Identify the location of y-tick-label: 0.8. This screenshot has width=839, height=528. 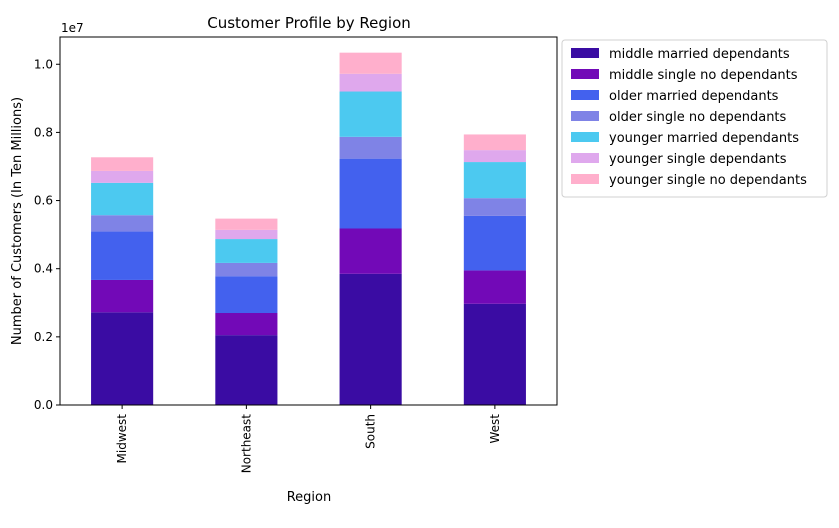
(43, 132).